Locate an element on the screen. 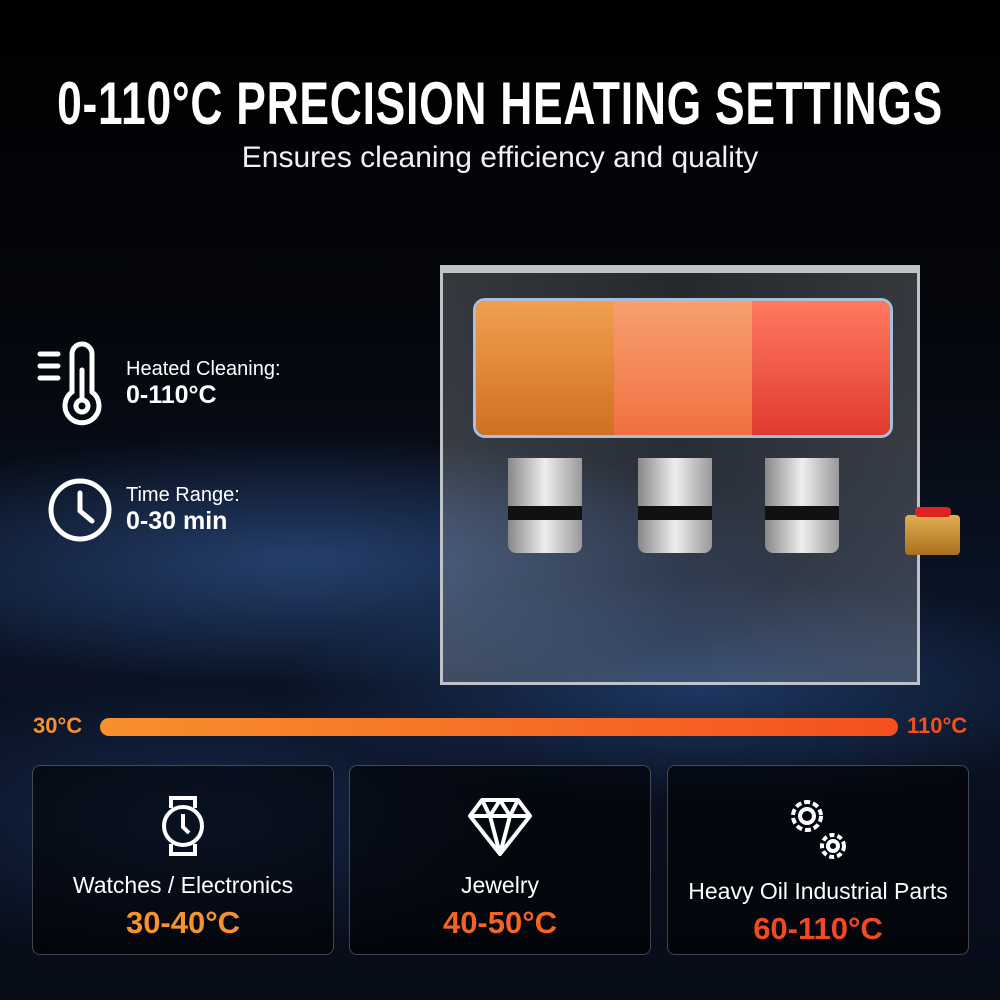 The height and width of the screenshot is (1000, 1000). feature-label: Time Range: is located at coordinates (183, 495).